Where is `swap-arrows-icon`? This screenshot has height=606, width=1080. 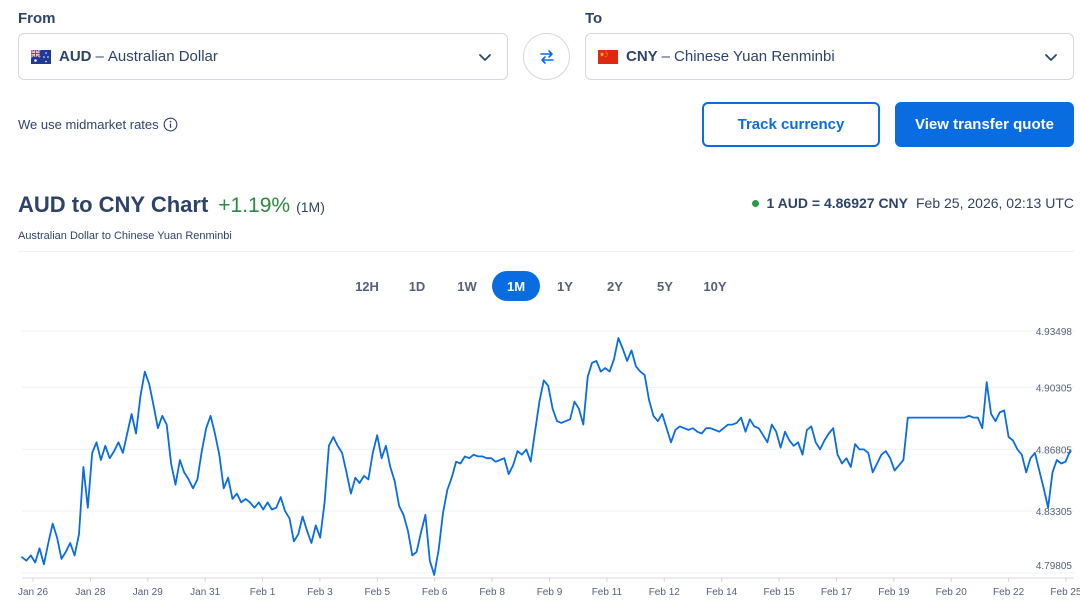
swap-arrows-icon is located at coordinates (546, 56).